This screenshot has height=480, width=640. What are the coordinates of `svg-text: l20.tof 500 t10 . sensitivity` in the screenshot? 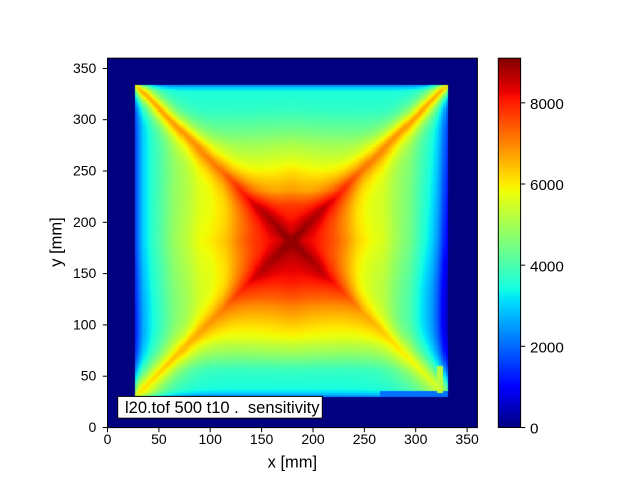 It's located at (222, 408).